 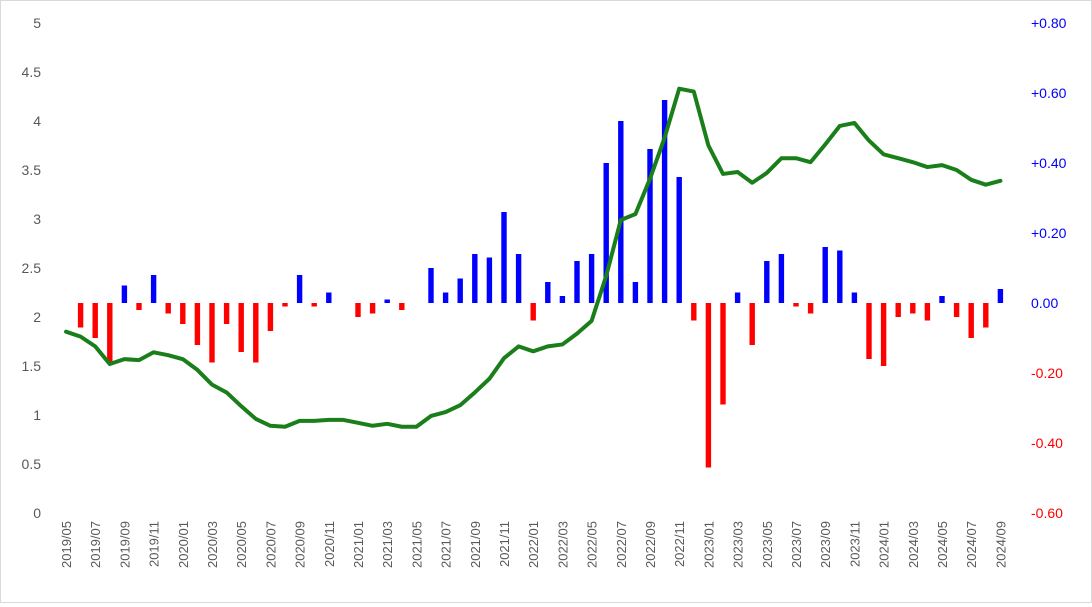 What do you see at coordinates (66, 544) in the screenshot?
I see `x-tick-label: 2019/05` at bounding box center [66, 544].